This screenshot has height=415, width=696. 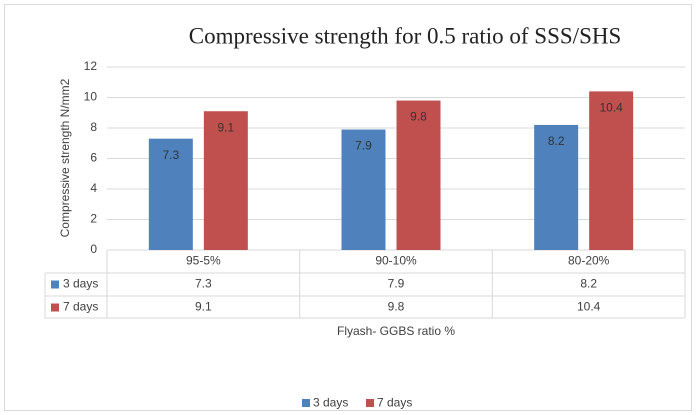 I want to click on table-row-label: 7 days, so click(x=80, y=307).